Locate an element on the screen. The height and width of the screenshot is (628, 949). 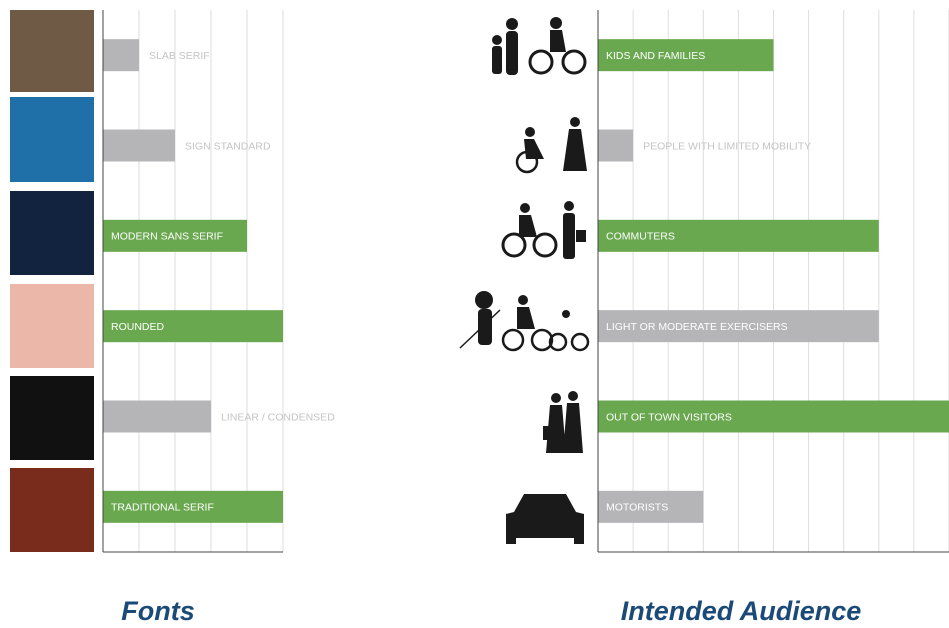
bar-label: COMMUTERS is located at coordinates (640, 237).